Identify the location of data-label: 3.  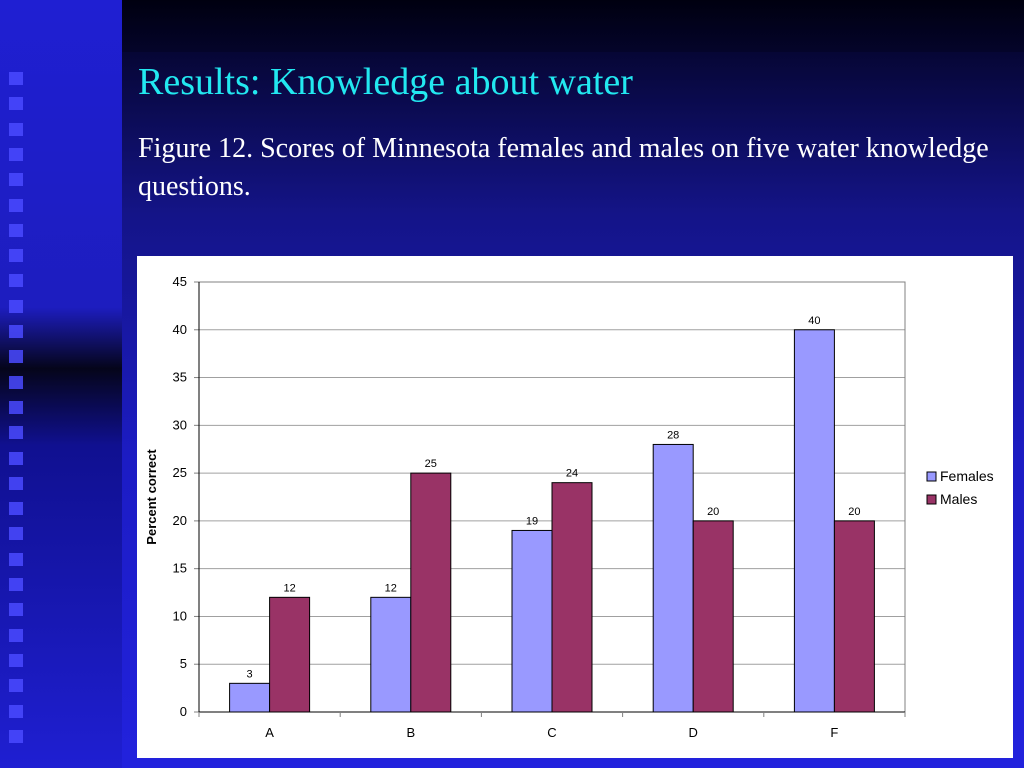
(250, 674).